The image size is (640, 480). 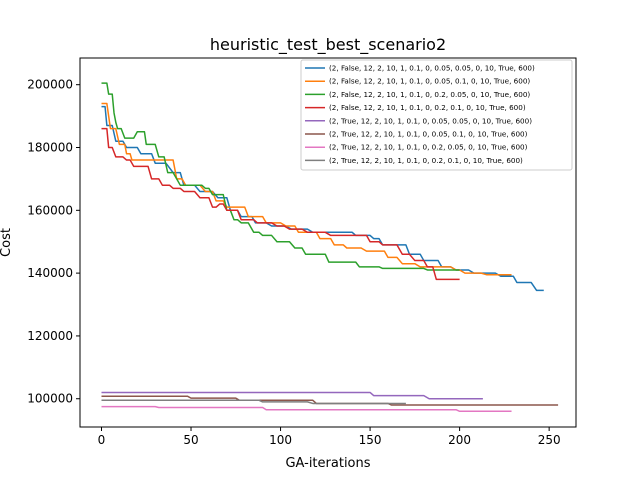 What do you see at coordinates (7, 242) in the screenshot?
I see `y-axis-label: Cost` at bounding box center [7, 242].